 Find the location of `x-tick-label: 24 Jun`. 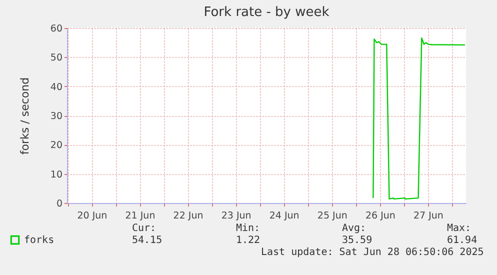

x-tick-label: 24 Jun is located at coordinates (284, 216).